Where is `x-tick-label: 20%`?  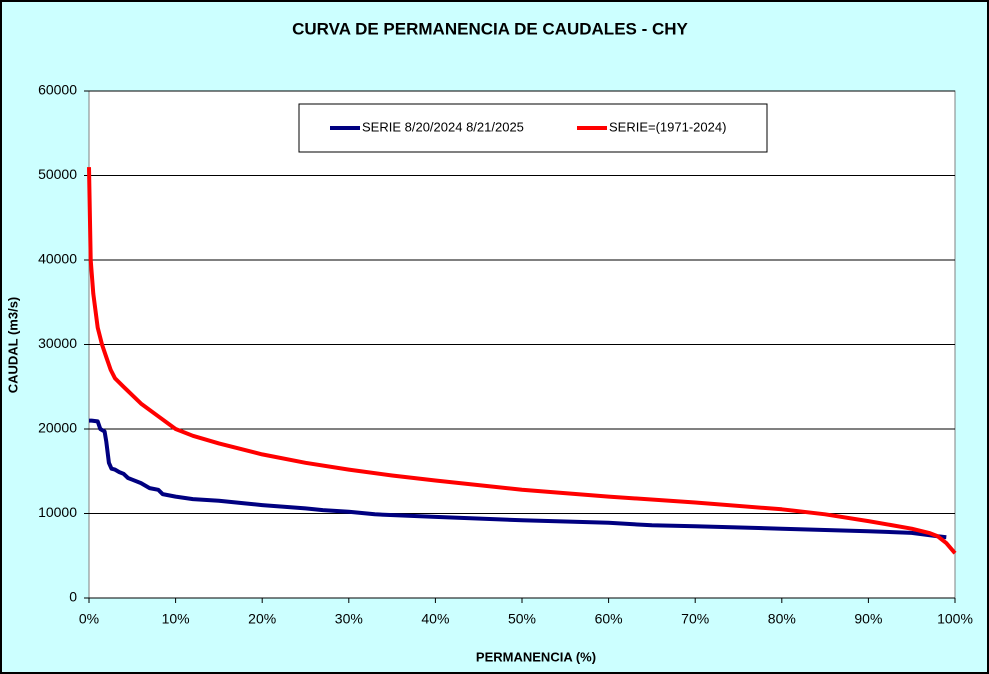 x-tick-label: 20% is located at coordinates (262, 619).